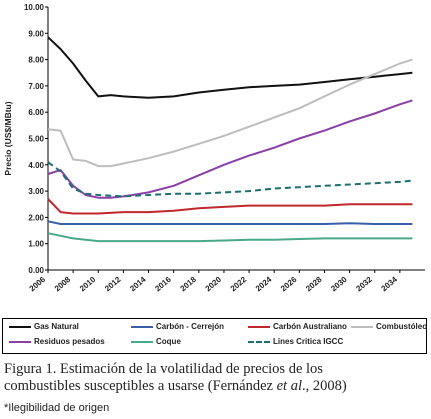 This screenshot has height=419, width=431. What do you see at coordinates (289, 386) in the screenshot?
I see `caption-line-2-italic: et al` at bounding box center [289, 386].